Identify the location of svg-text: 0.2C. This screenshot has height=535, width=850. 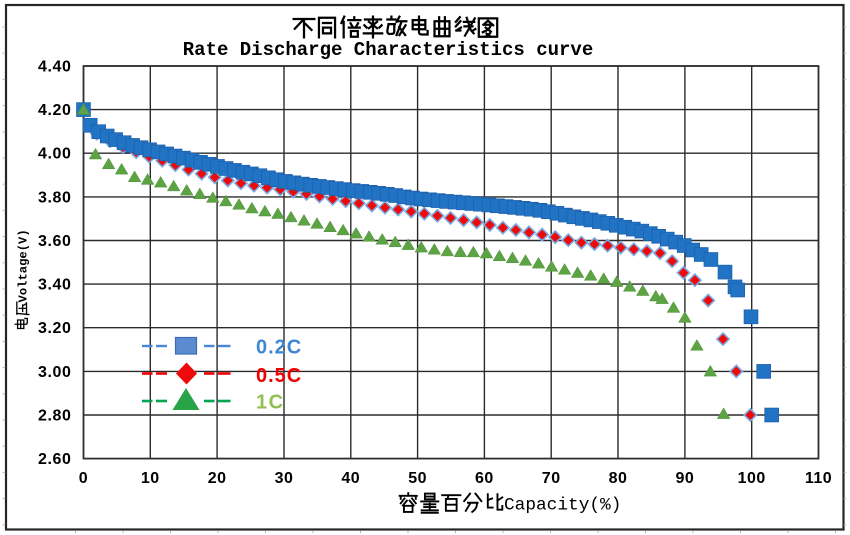
(279, 348).